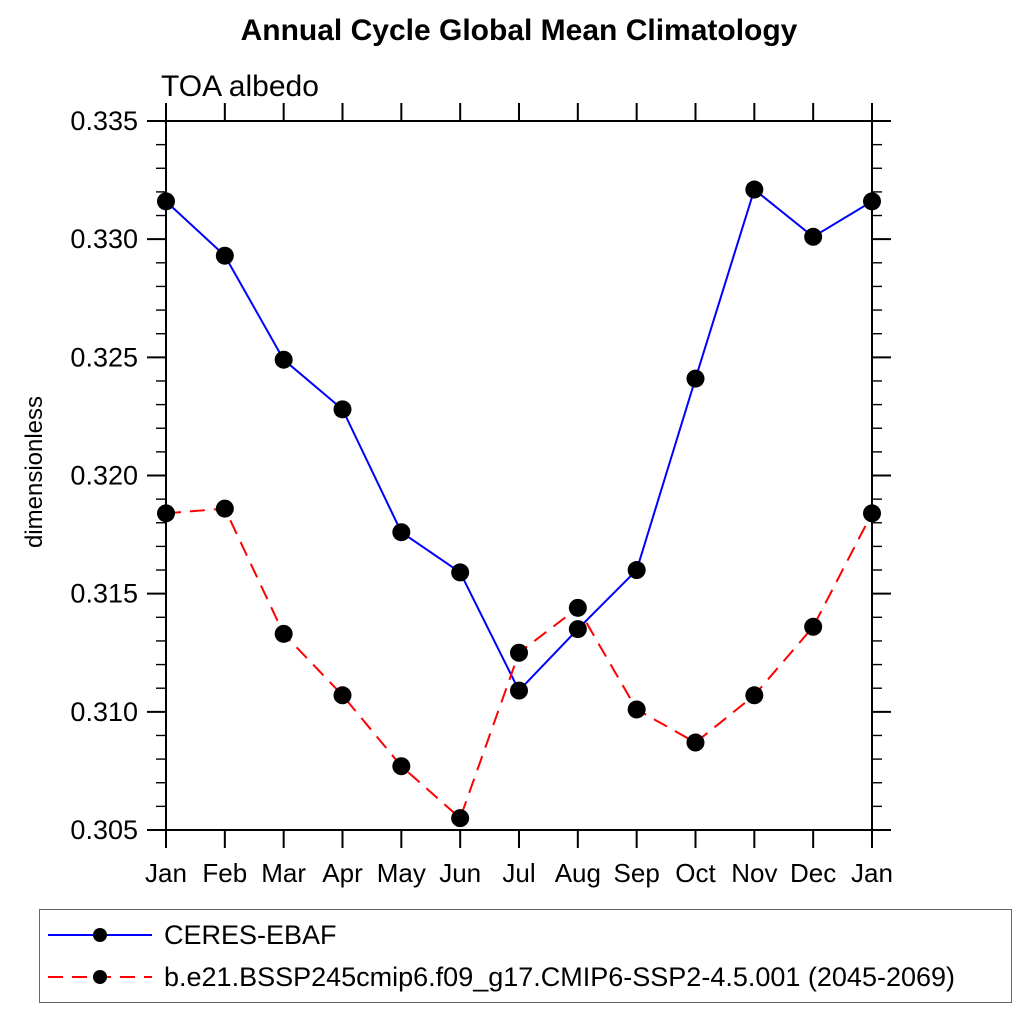 The height and width of the screenshot is (1024, 1024). What do you see at coordinates (104, 830) in the screenshot?
I see `y-axis-tick-label: 0.305` at bounding box center [104, 830].